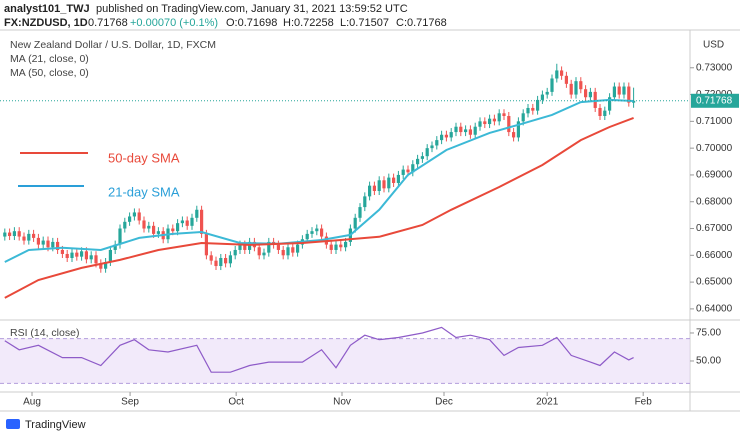 The image size is (740, 442). I want to click on y-tick-label: 0.70000, so click(714, 148).